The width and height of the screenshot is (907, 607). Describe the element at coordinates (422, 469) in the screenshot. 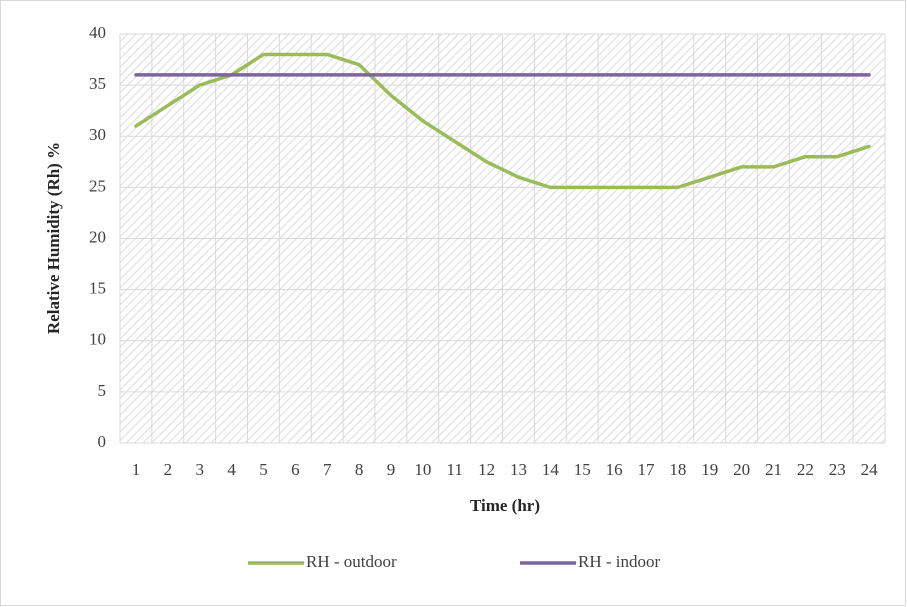

I see `x-tick-label: 10` at that location.